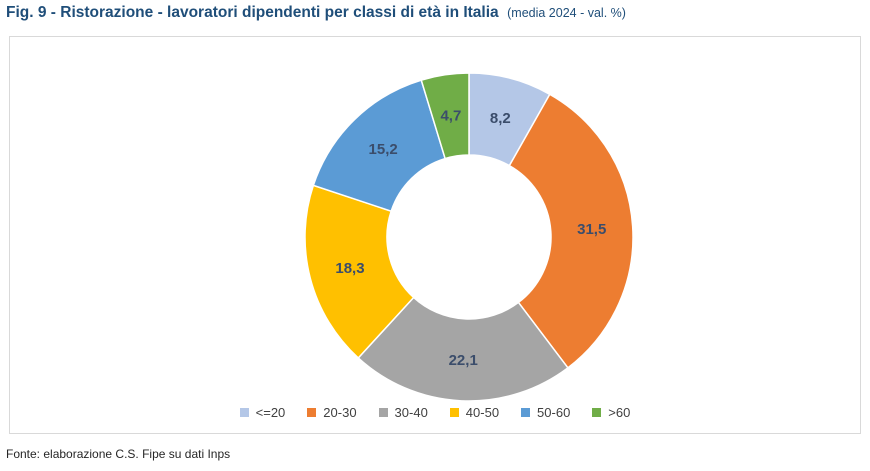  Describe the element at coordinates (349, 268) in the screenshot. I see `data-label-40-50: 18,3` at that location.